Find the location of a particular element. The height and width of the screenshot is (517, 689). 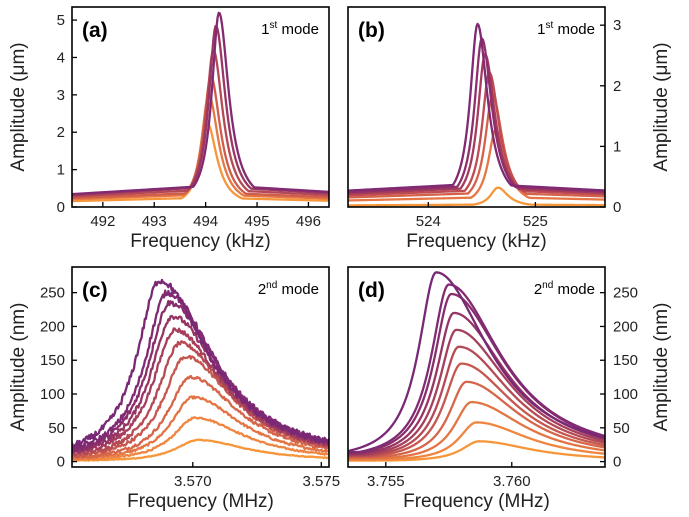

curves-b is located at coordinates (476, 114).